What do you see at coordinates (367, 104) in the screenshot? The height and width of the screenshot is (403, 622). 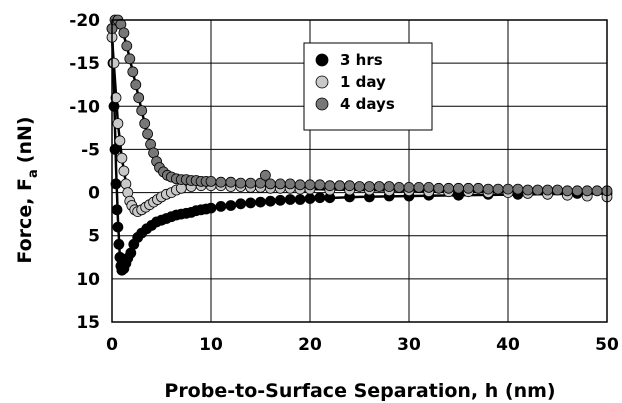 I see `legend-label: 4 days` at bounding box center [367, 104].